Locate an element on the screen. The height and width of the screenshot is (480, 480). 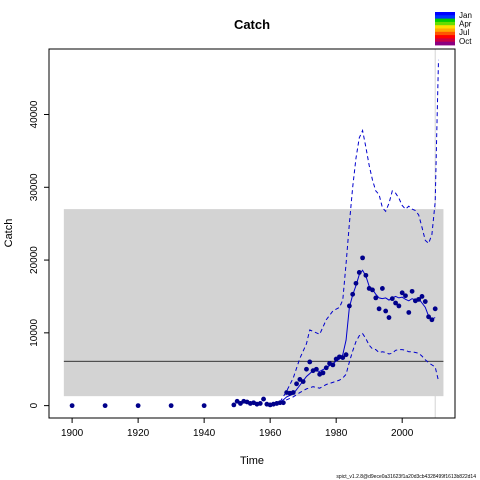
y-axis-label: Catch is located at coordinates (9, 233).